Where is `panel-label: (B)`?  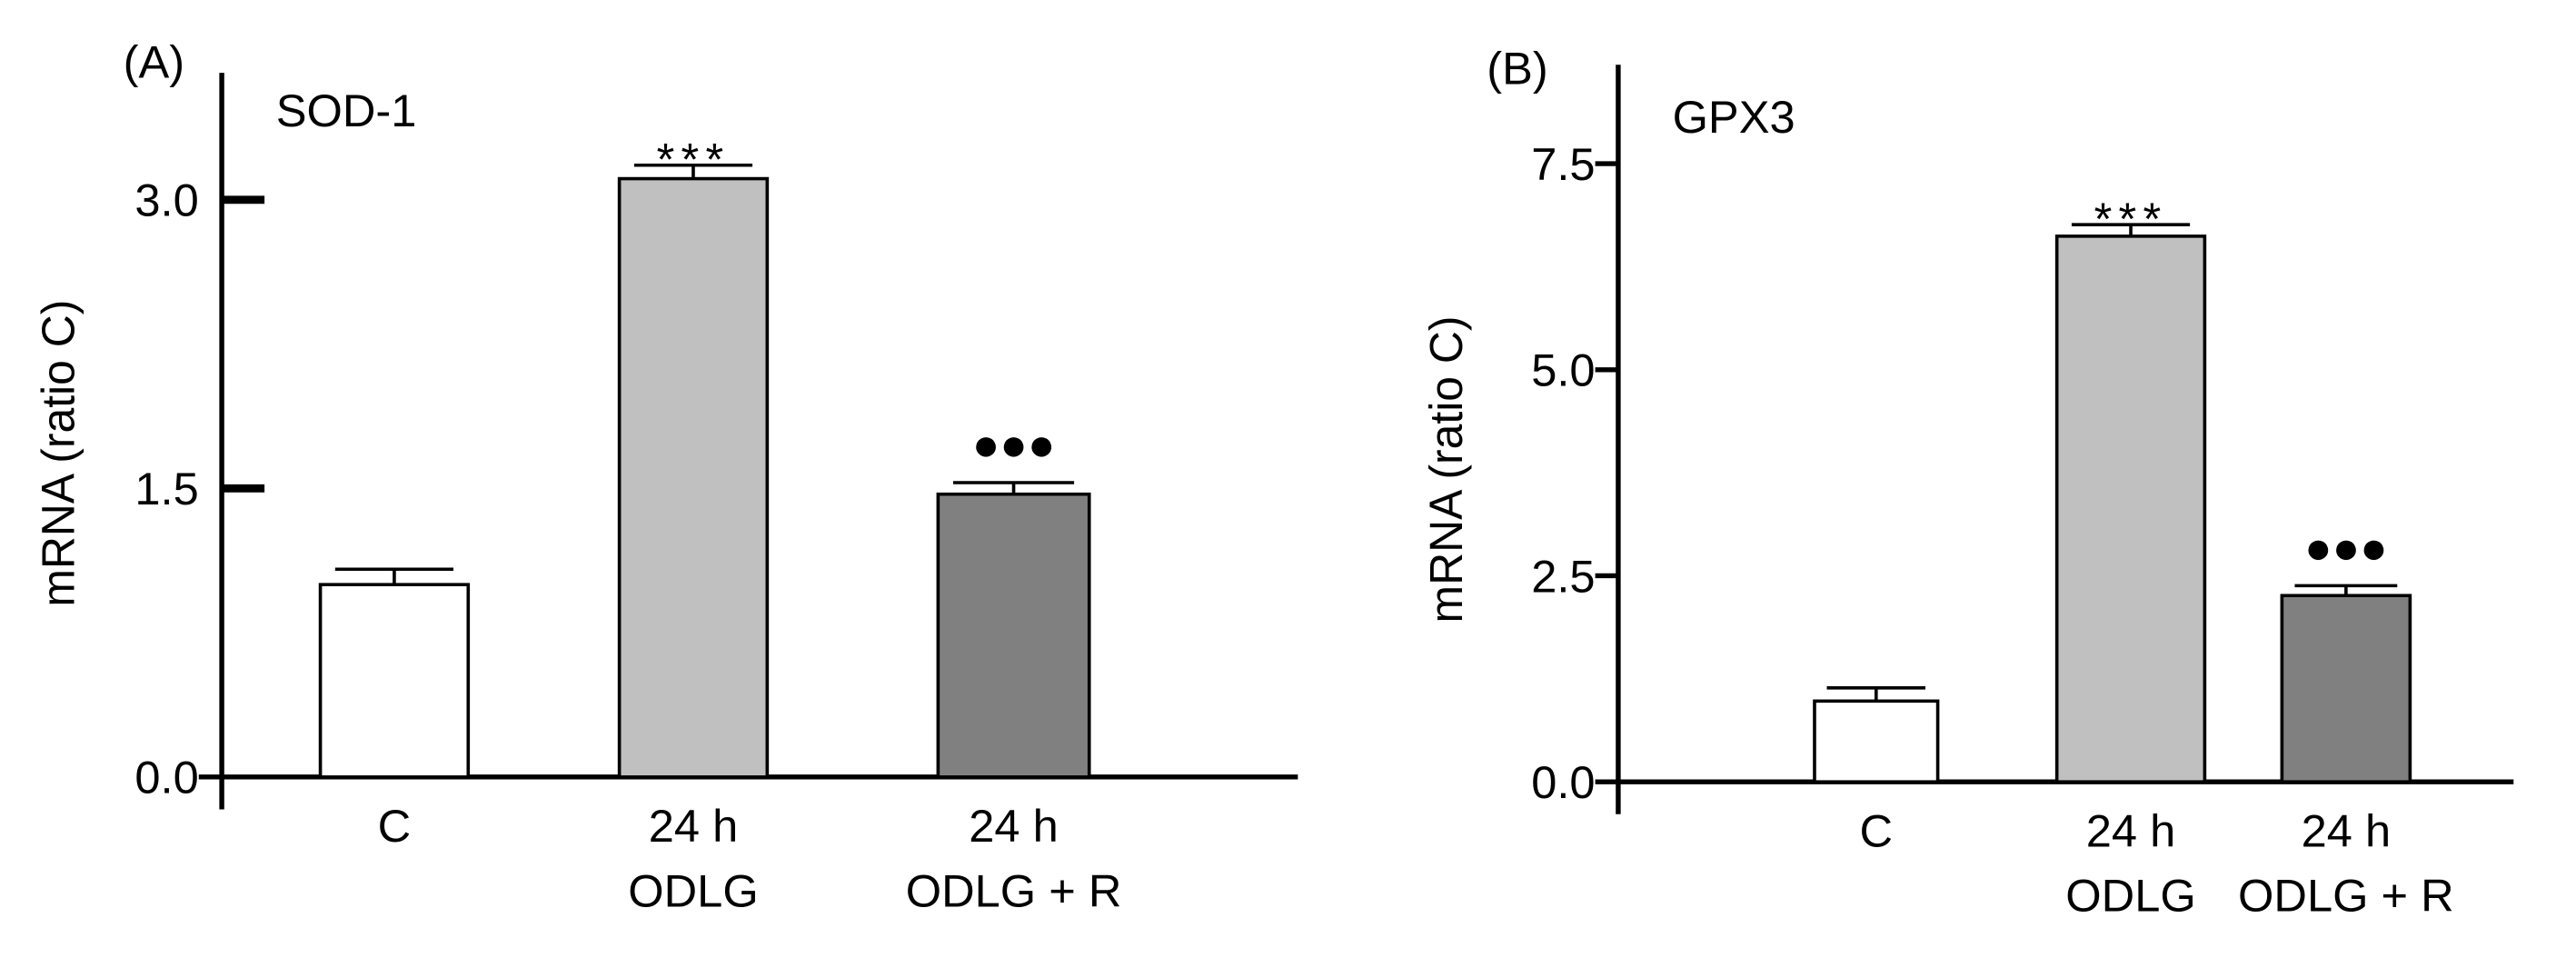 panel-label: (B) is located at coordinates (1517, 69).